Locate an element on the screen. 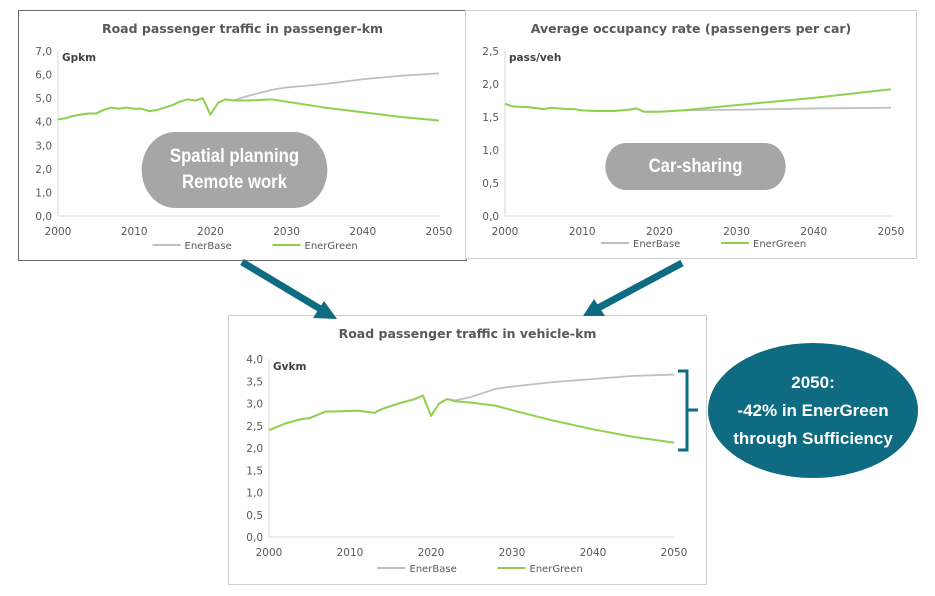  annotation-spatial-planning: Spatial planning Remote work is located at coordinates (234, 170).